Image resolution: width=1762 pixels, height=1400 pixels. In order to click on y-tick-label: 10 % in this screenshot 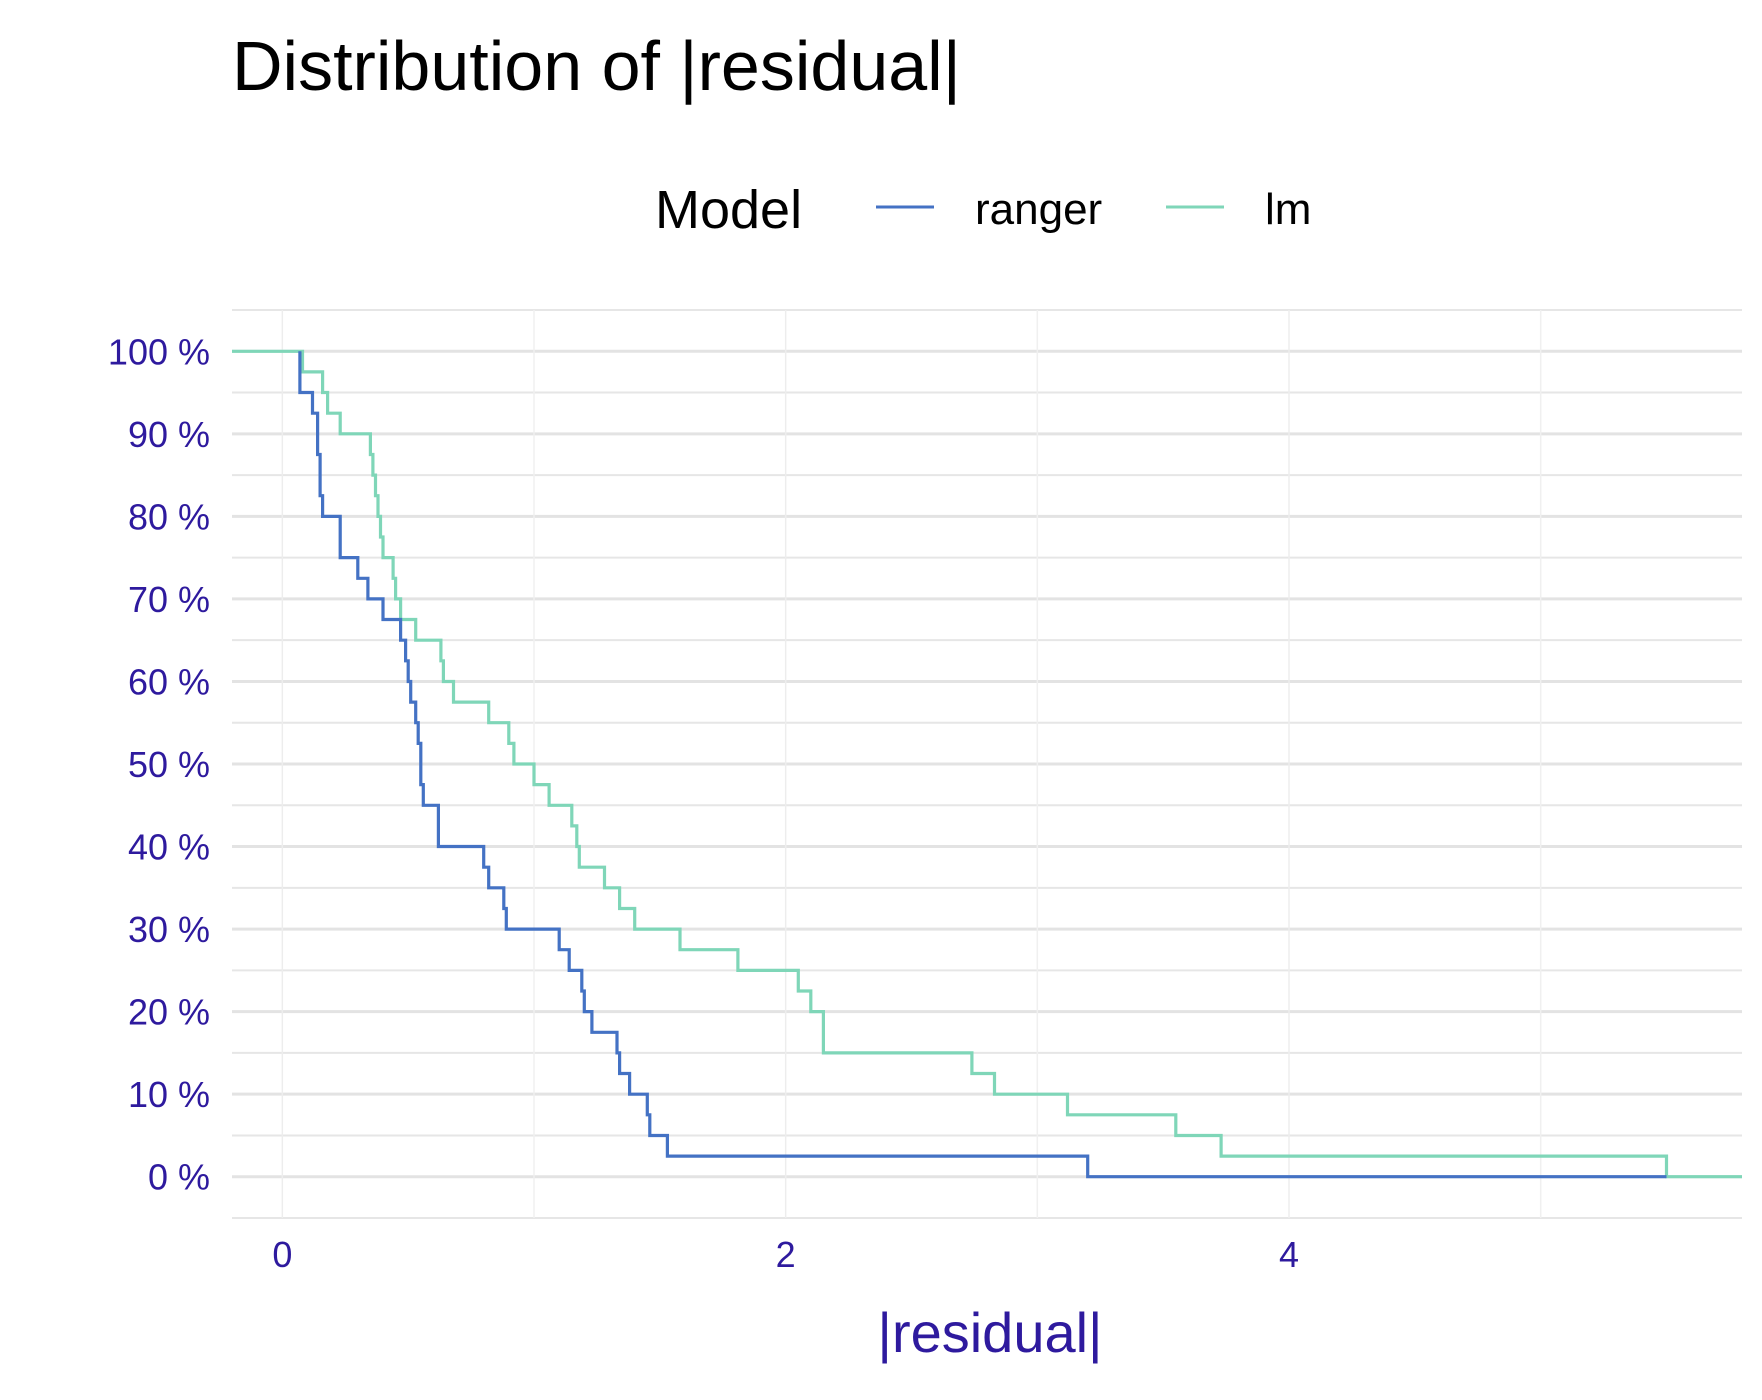, I will do `click(169, 1094)`.